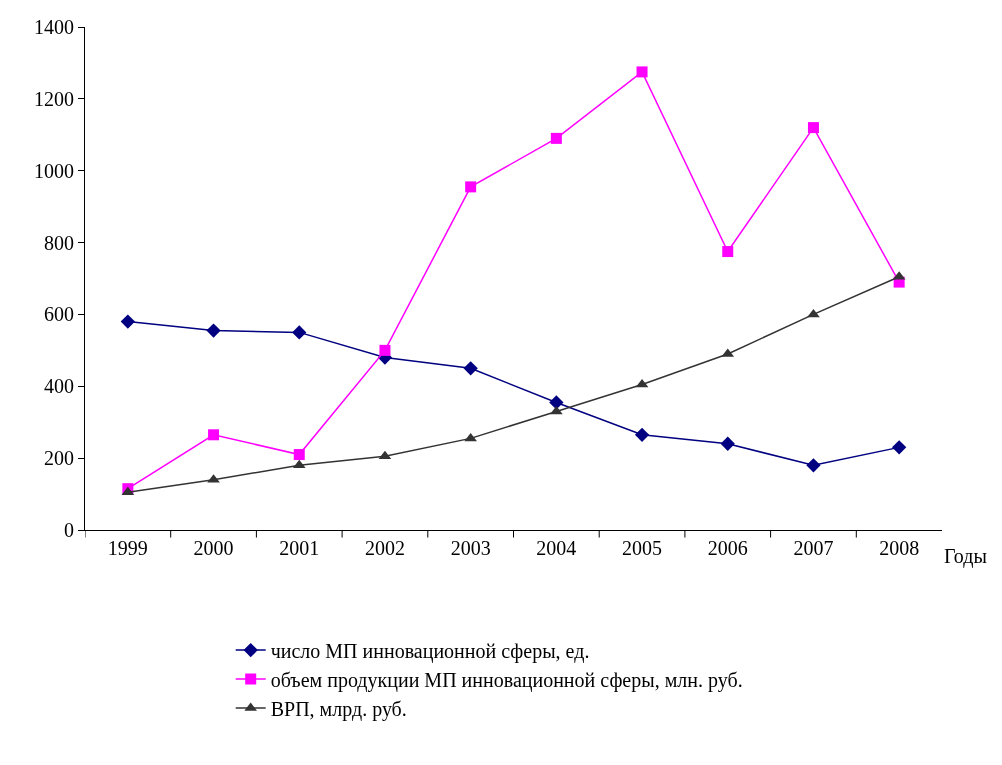  I want to click on x-tick-label: 2004, so click(556, 548).